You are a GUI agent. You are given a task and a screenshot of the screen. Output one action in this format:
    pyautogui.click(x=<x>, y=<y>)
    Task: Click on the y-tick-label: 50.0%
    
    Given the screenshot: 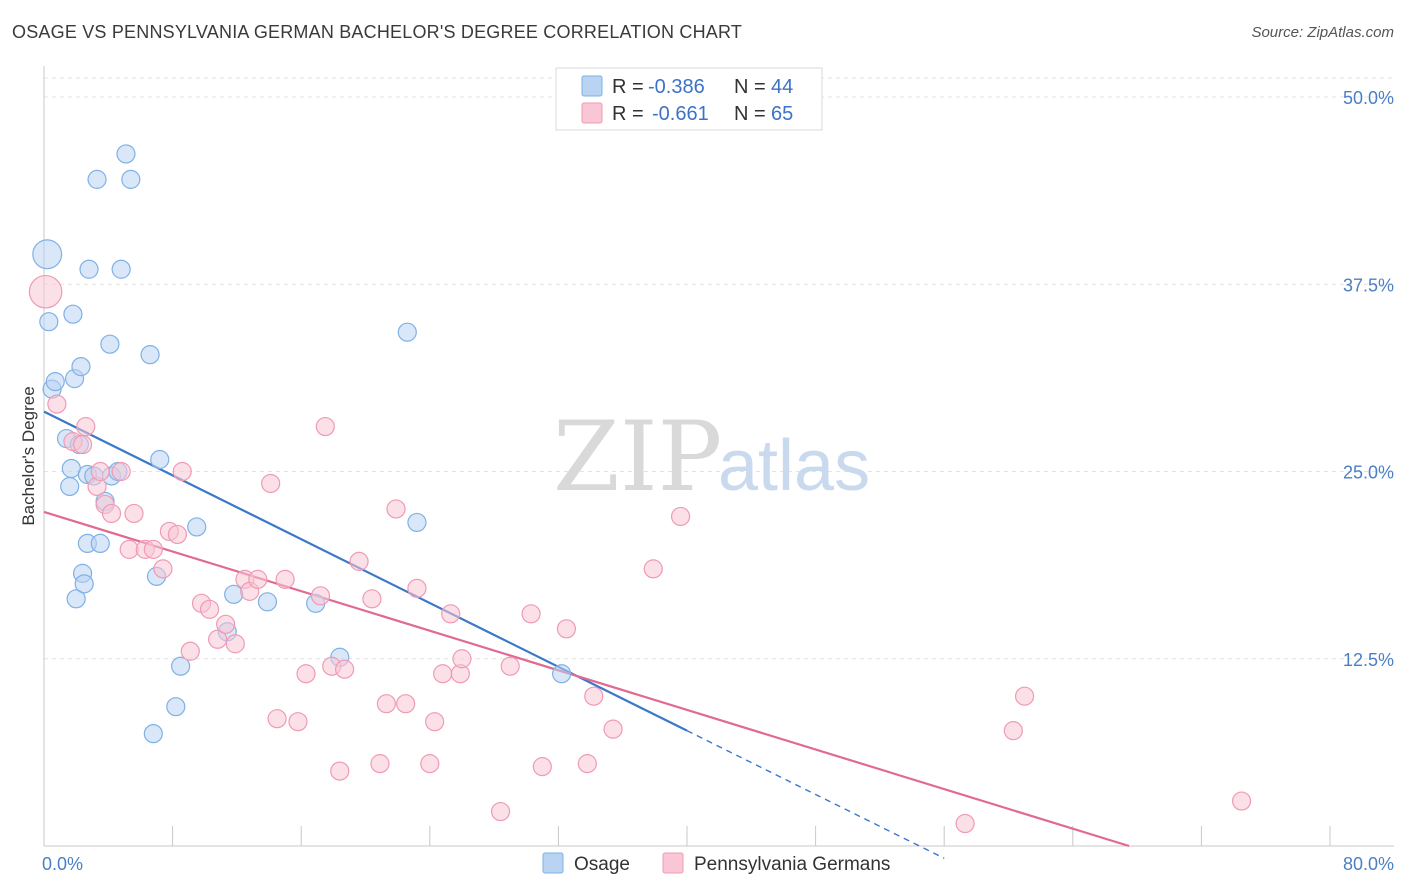 What is the action you would take?
    pyautogui.click(x=1368, y=98)
    